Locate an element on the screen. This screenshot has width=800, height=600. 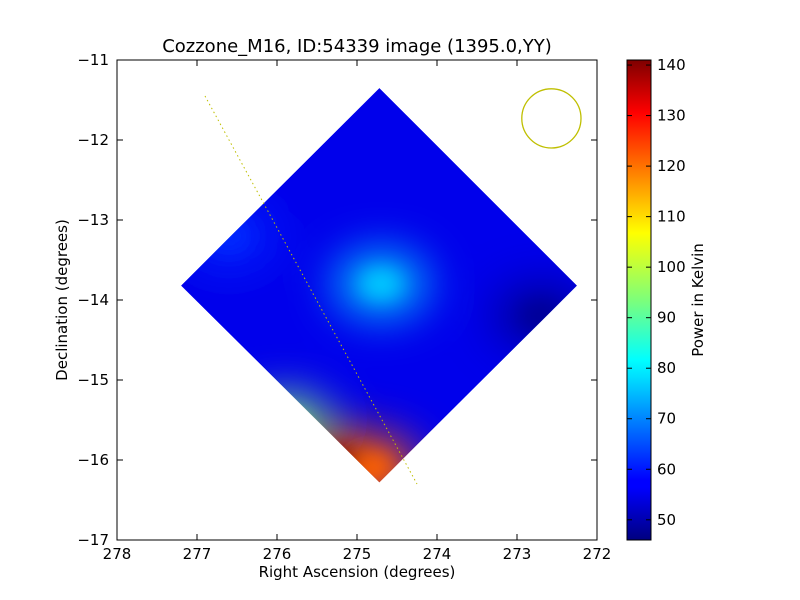
colorbar-tick-label: 130 is located at coordinates (671, 116).